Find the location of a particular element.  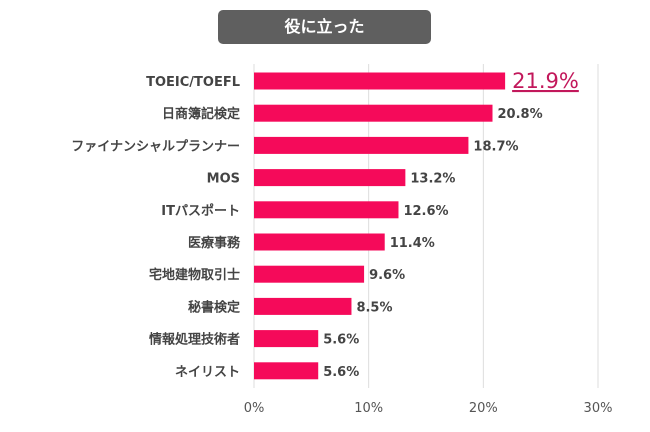

x-tick-label: 30% is located at coordinates (598, 408).